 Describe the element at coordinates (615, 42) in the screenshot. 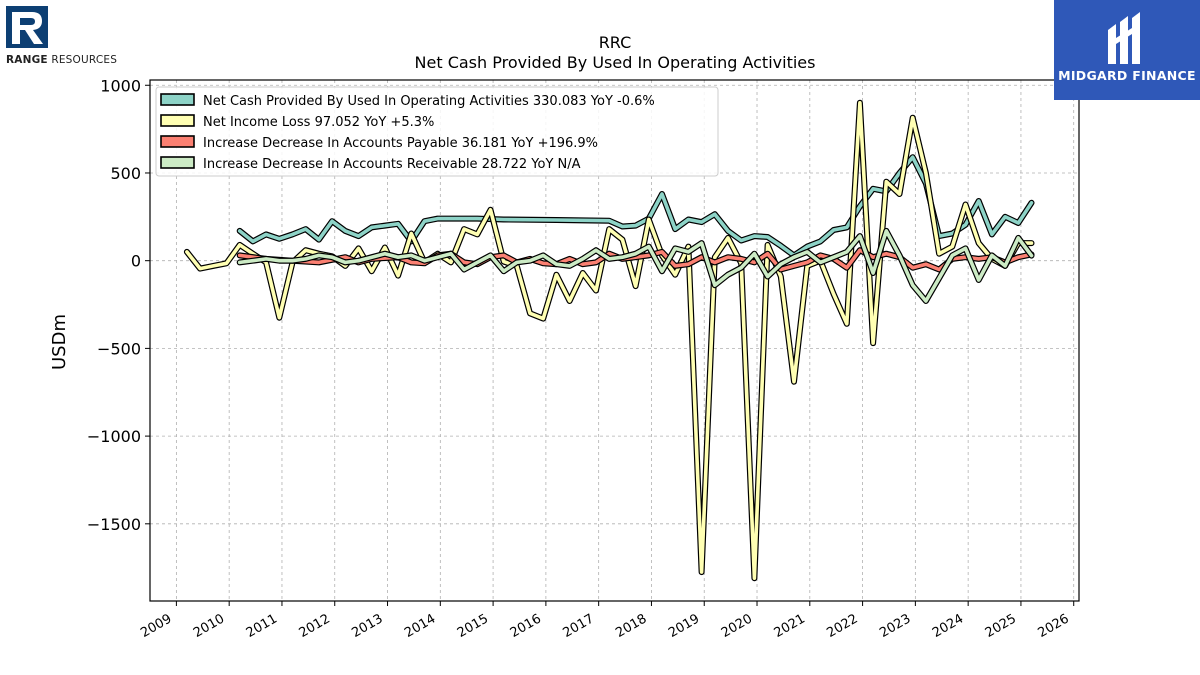

I see `chart-title: RRC` at that location.